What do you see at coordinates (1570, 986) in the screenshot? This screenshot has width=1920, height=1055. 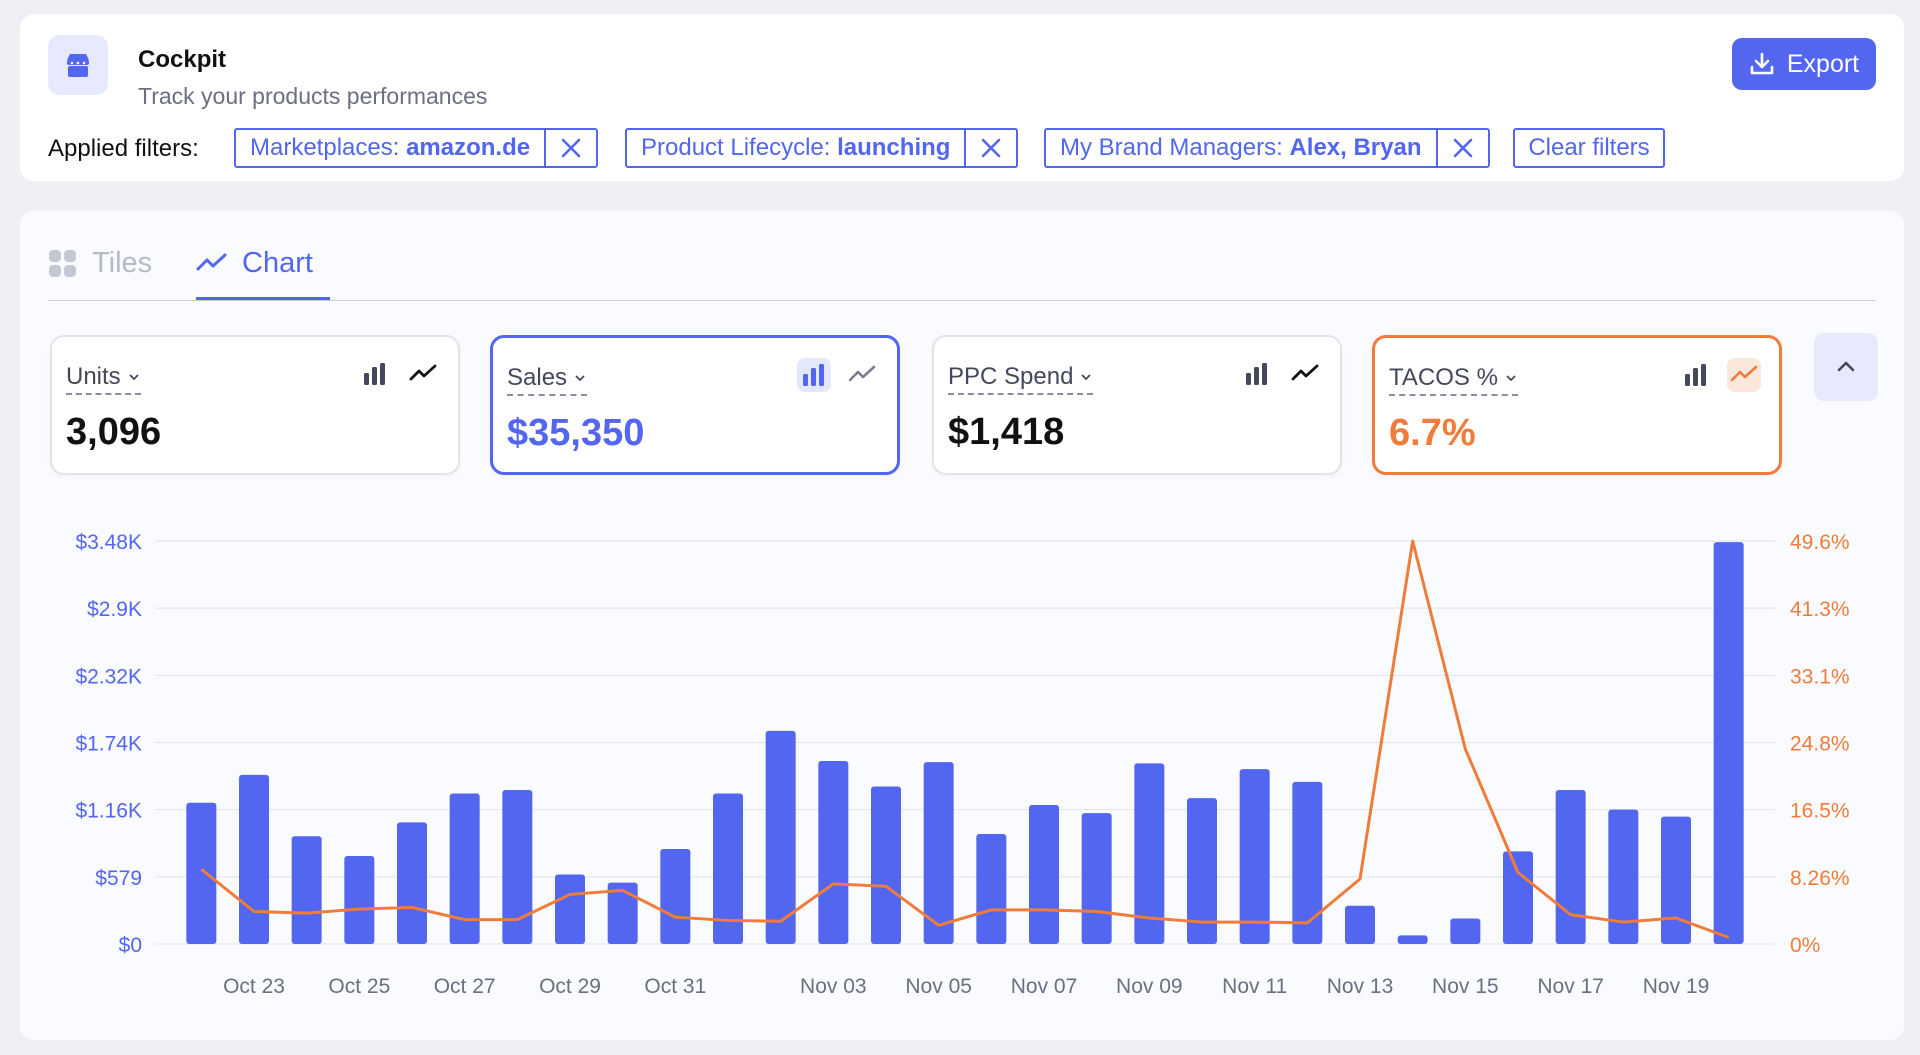 I see `x-axis-tick-label: Nov 17` at bounding box center [1570, 986].